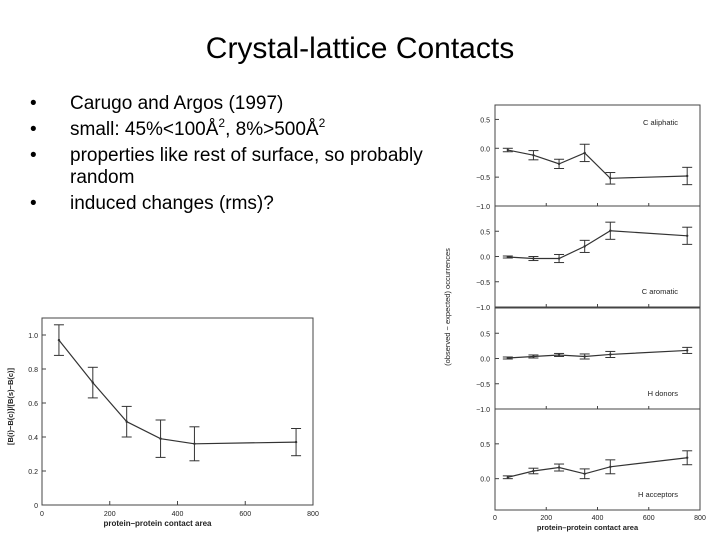 This screenshot has width=720, height=540. Describe the element at coordinates (144, 129) in the screenshot. I see `bullet-text: small: 45%<100Å` at that location.